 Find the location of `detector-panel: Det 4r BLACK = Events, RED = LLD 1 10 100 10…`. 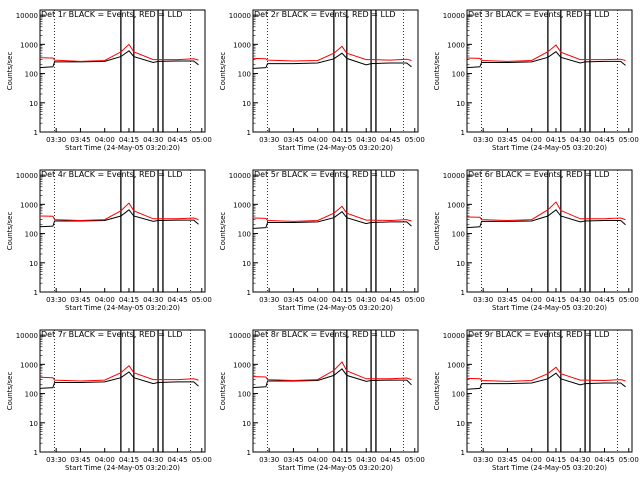

detector-panel: Det 4r BLACK = Events, RED = LLD 1 10 100 10… is located at coordinates (109, 240).